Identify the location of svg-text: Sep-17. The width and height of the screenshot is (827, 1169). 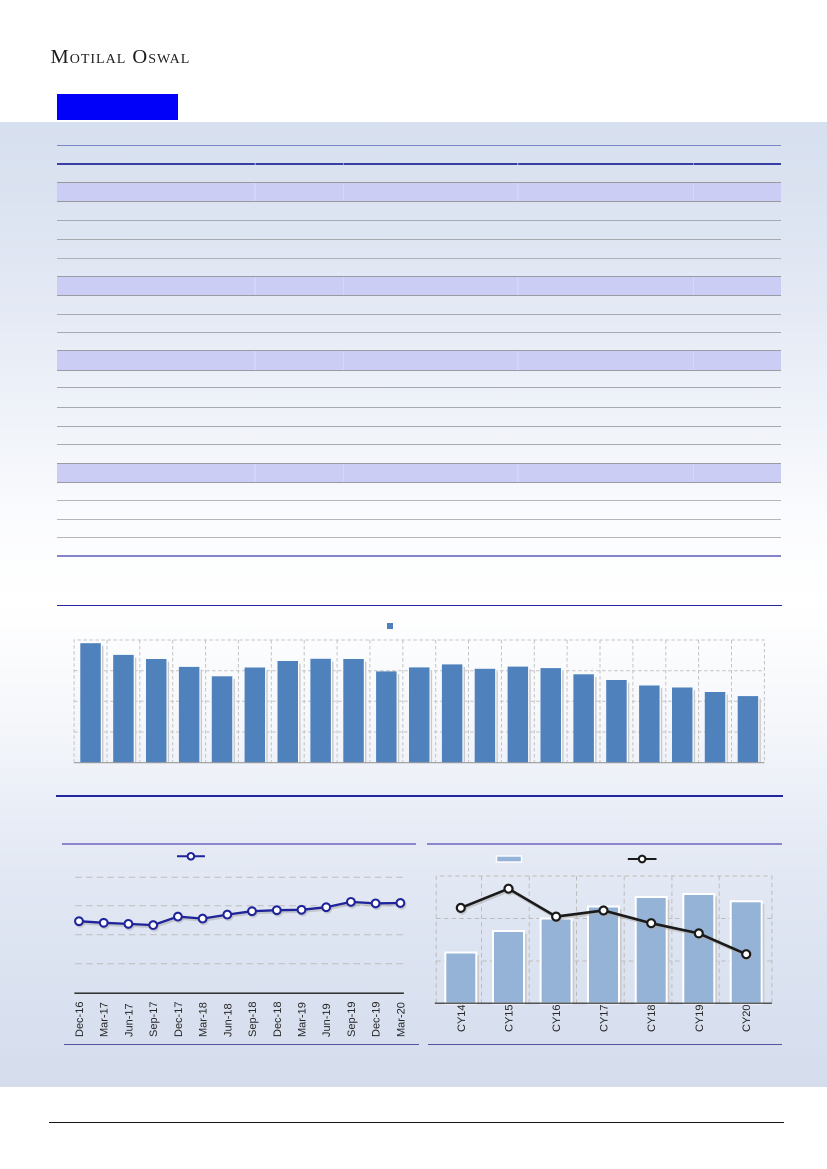
(154, 1019).